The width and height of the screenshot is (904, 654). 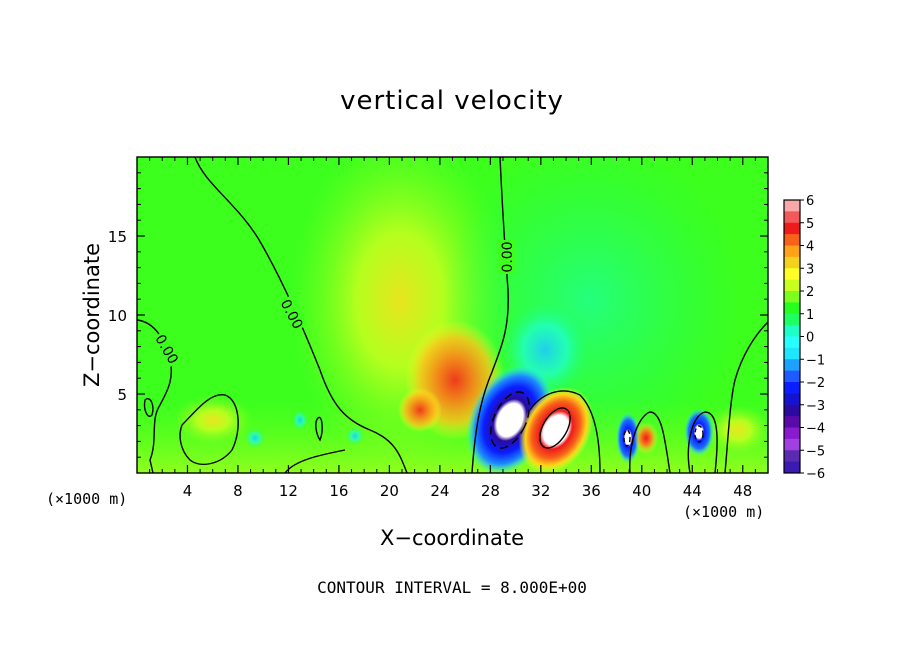 What do you see at coordinates (452, 101) in the screenshot?
I see `chart-title: vertical velocity` at bounding box center [452, 101].